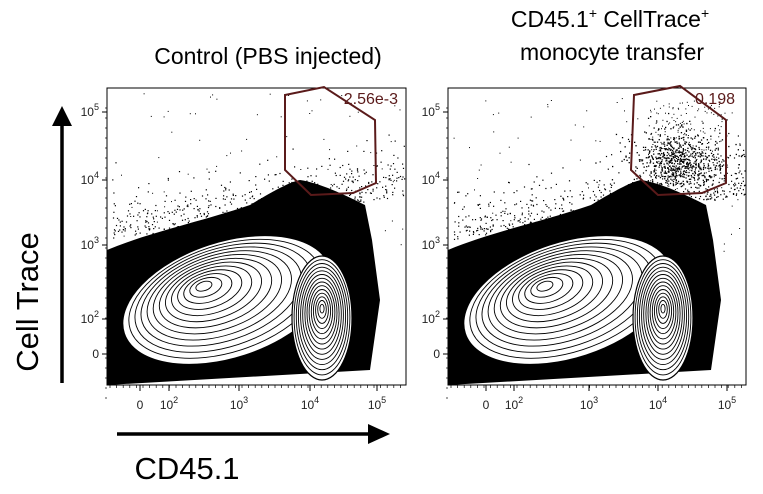 The width and height of the screenshot is (763, 494). What do you see at coordinates (610, 18) in the screenshot?
I see `panel2-title-line1: CD45.1+ CellTrace+` at bounding box center [610, 18].